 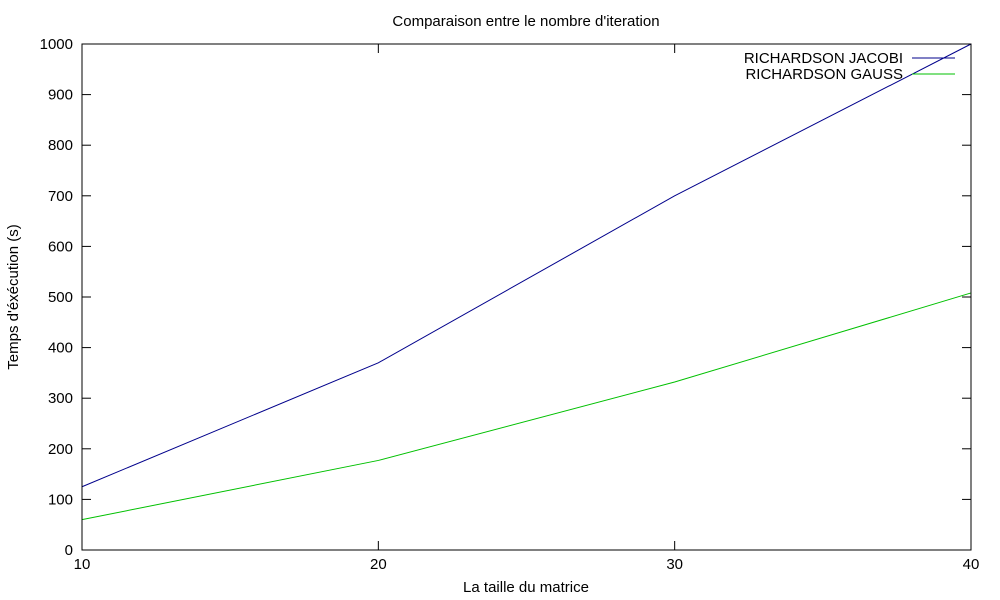 I want to click on y-tick-label: 0, so click(x=69, y=550).